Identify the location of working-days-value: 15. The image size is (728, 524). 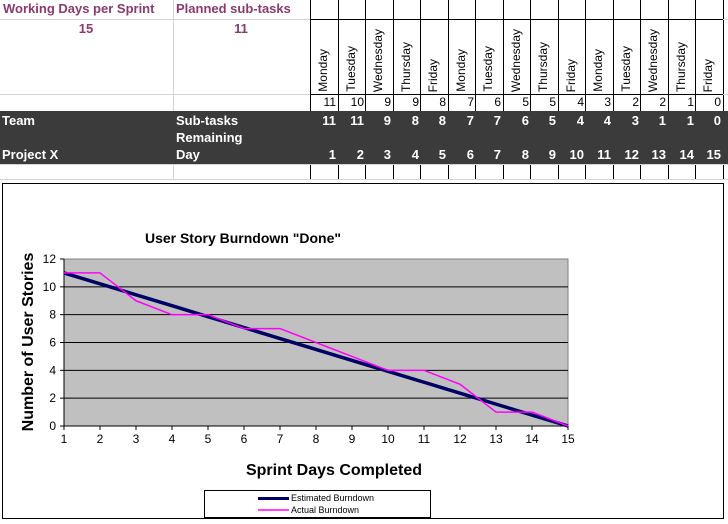
(86, 28).